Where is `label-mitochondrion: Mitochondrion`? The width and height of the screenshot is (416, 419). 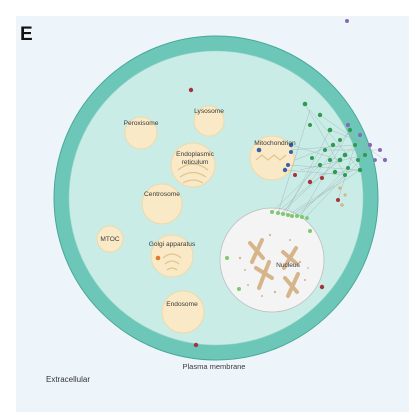
label-mitochondrion: Mitochondrion is located at coordinates (275, 143).